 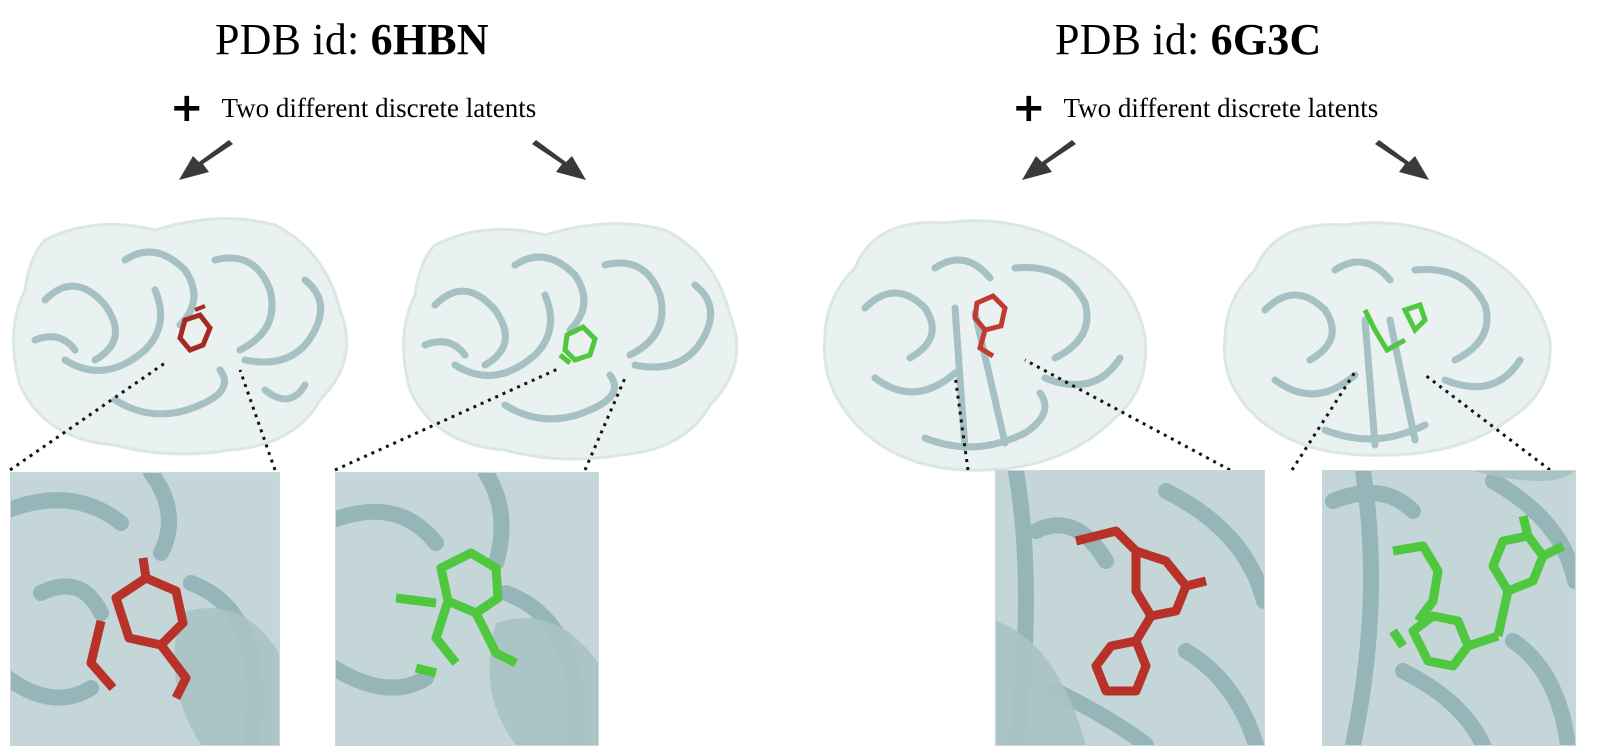 What do you see at coordinates (429, 39) in the screenshot?
I see `pdb-id: 6HBN` at bounding box center [429, 39].